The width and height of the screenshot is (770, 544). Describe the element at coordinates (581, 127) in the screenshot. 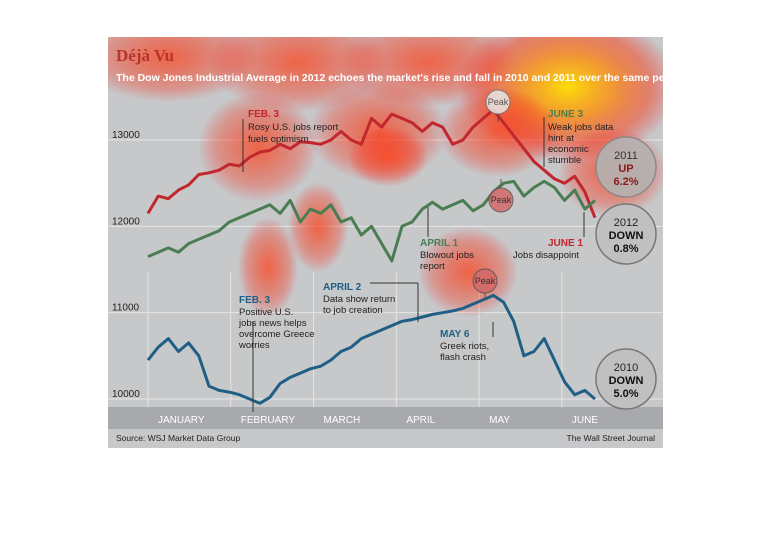

I see `annotation-text: Weak jobs data` at that location.